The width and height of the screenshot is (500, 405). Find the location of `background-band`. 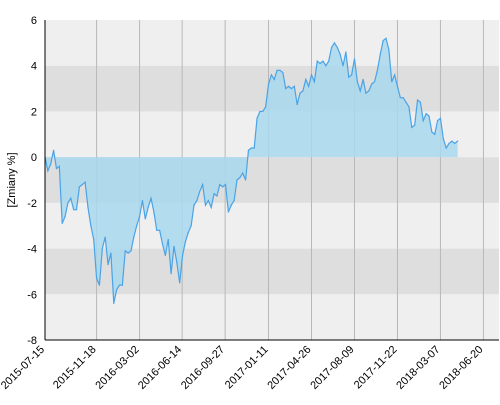

background-band is located at coordinates (272, 317).